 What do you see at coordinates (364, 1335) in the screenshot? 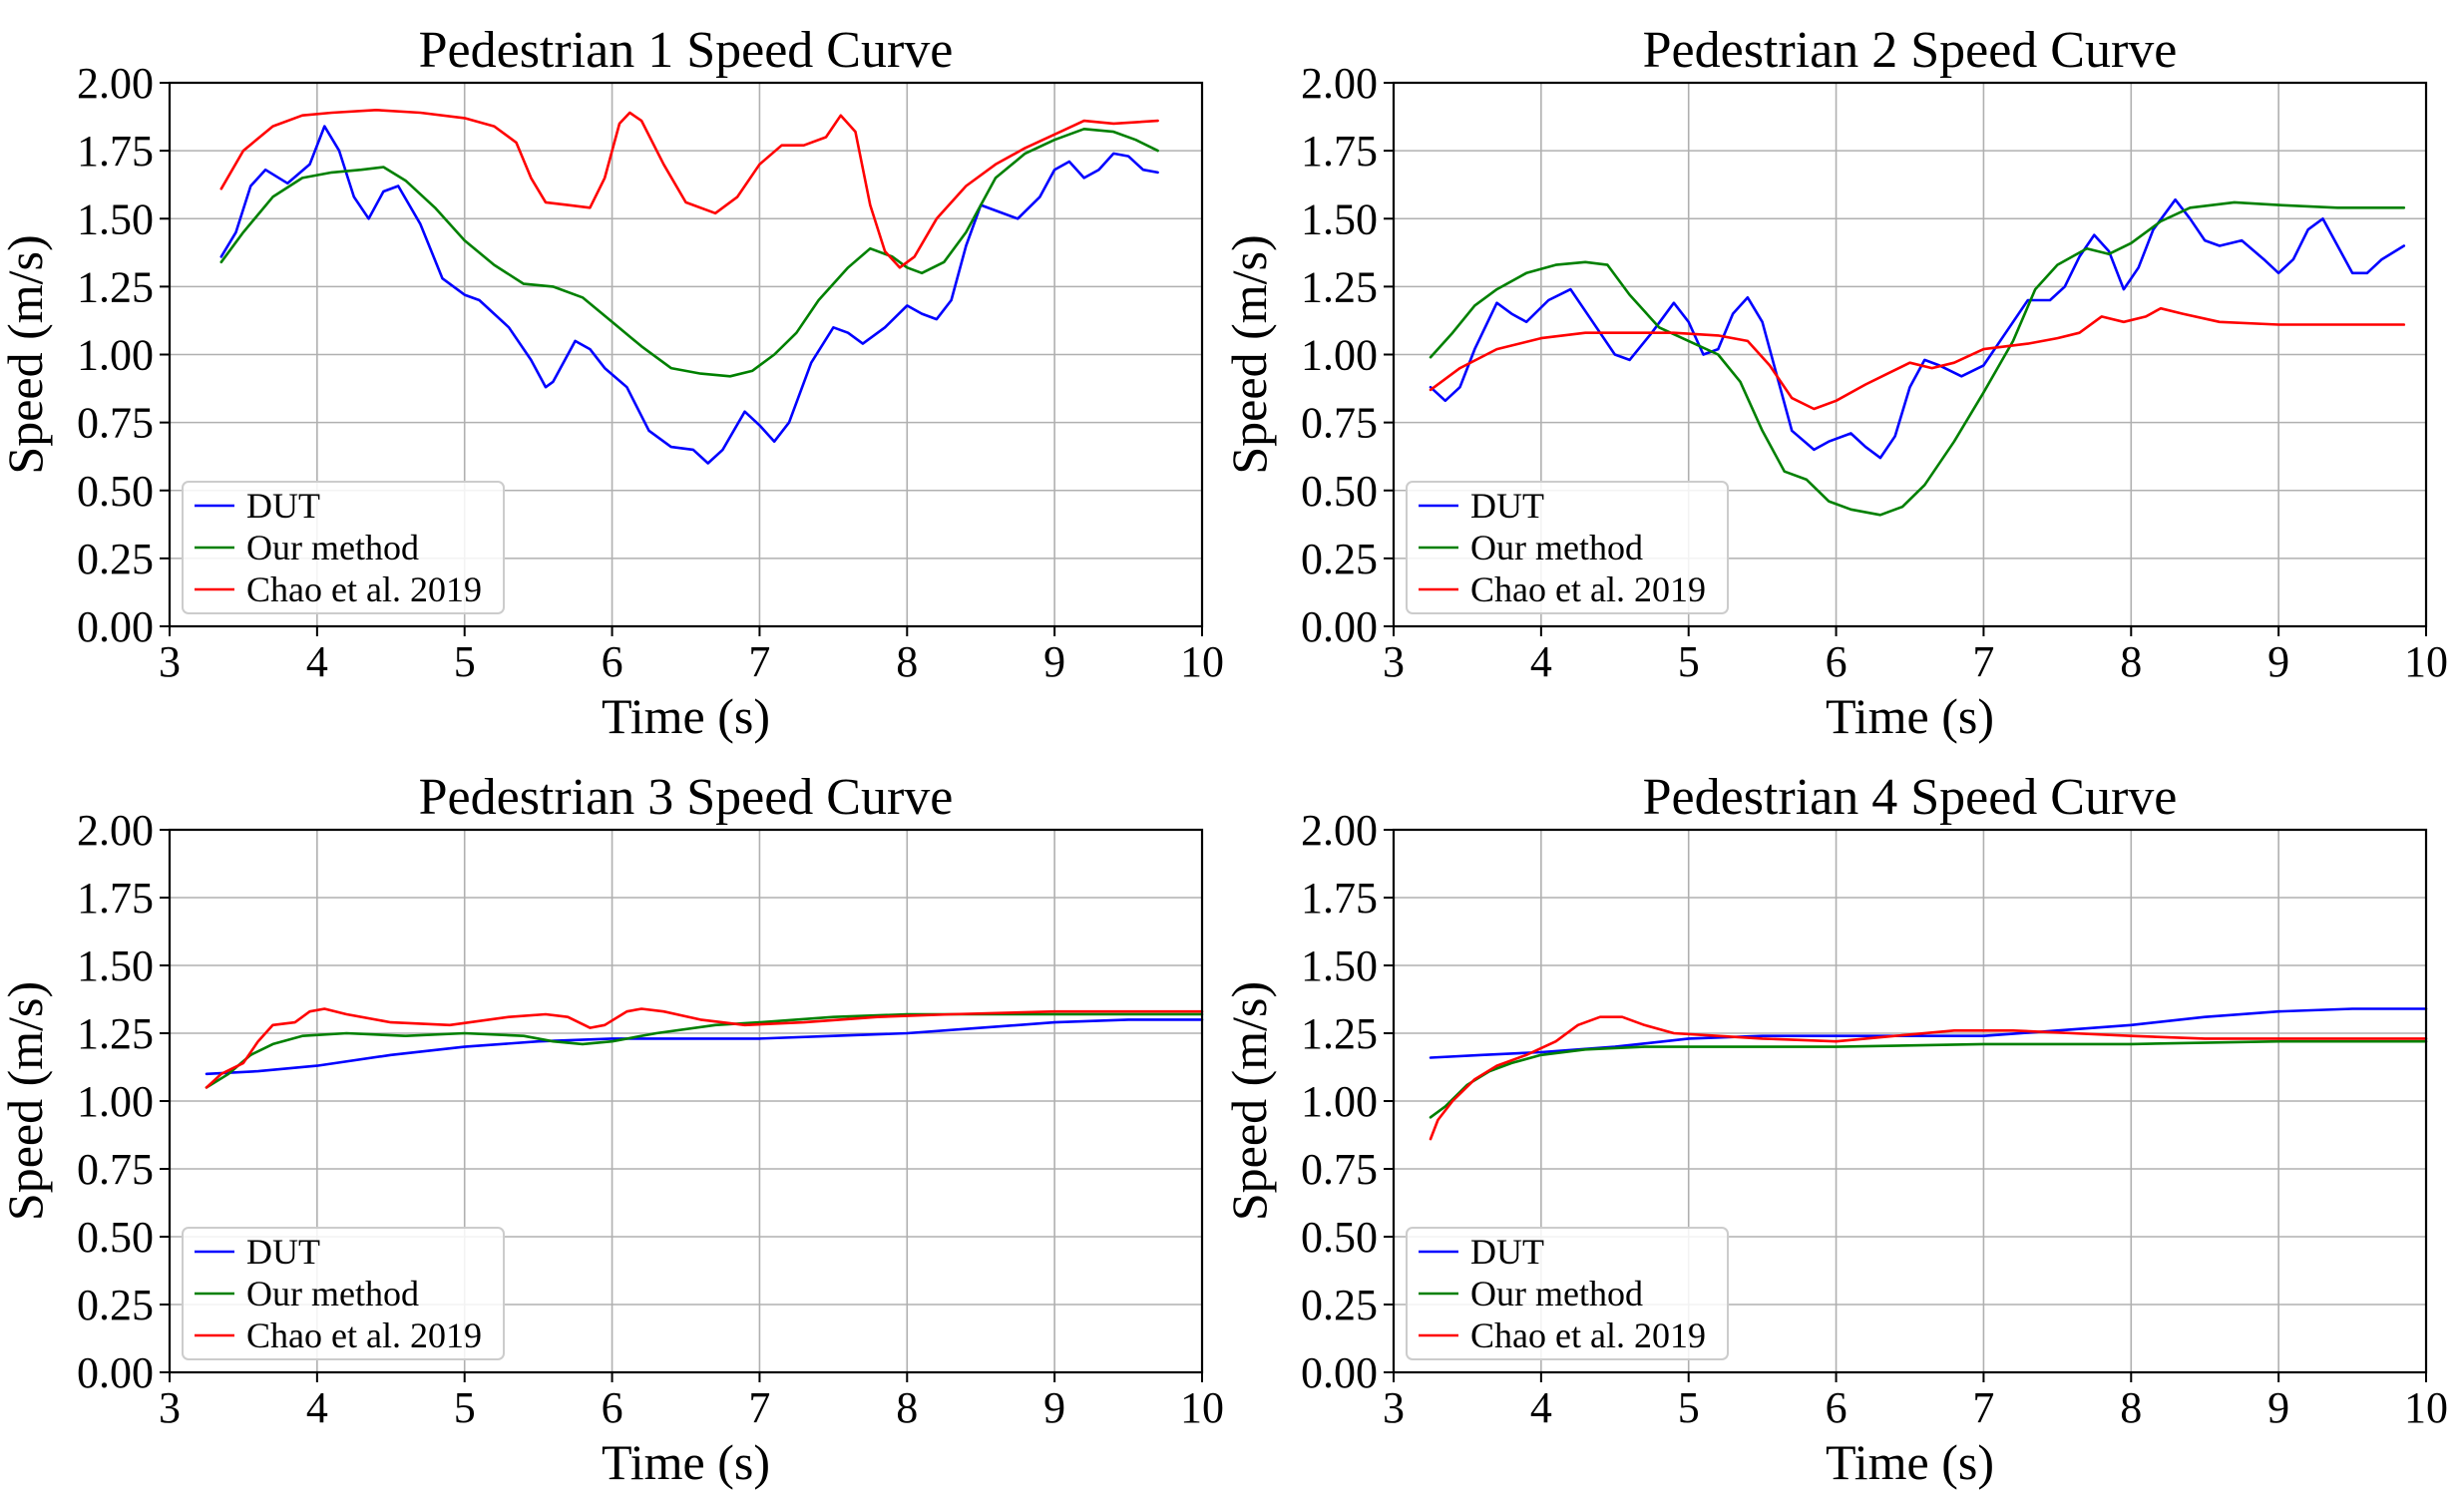
I see `legend-label: Chao et al. 2019` at bounding box center [364, 1335].